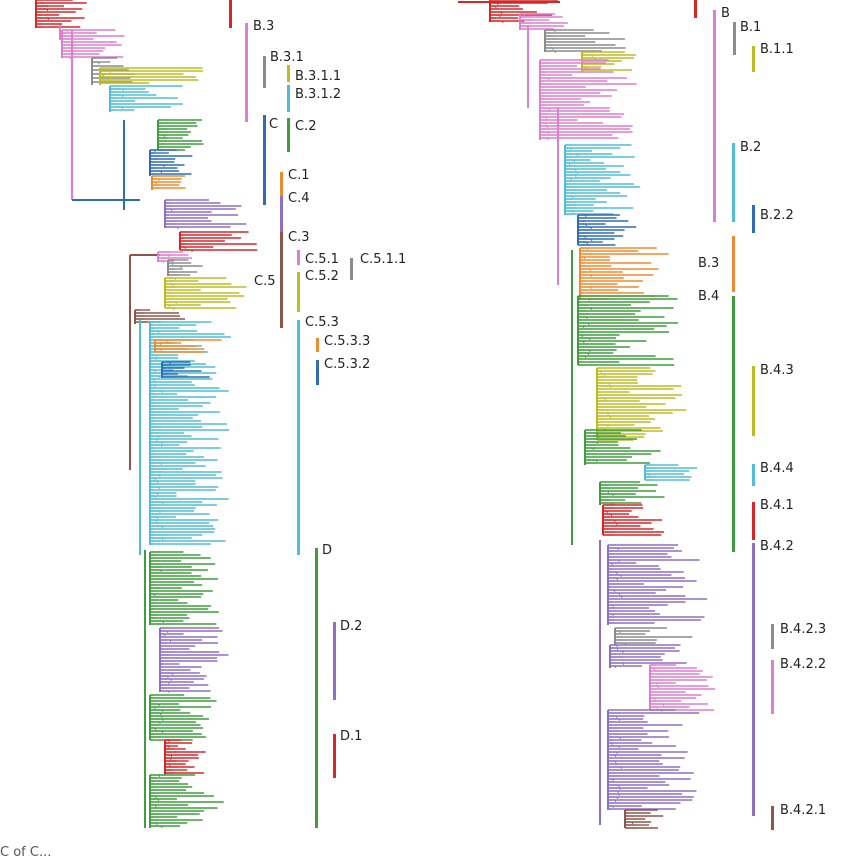 This screenshot has height=860, width=852. I want to click on left-label-c: C, so click(273, 124).